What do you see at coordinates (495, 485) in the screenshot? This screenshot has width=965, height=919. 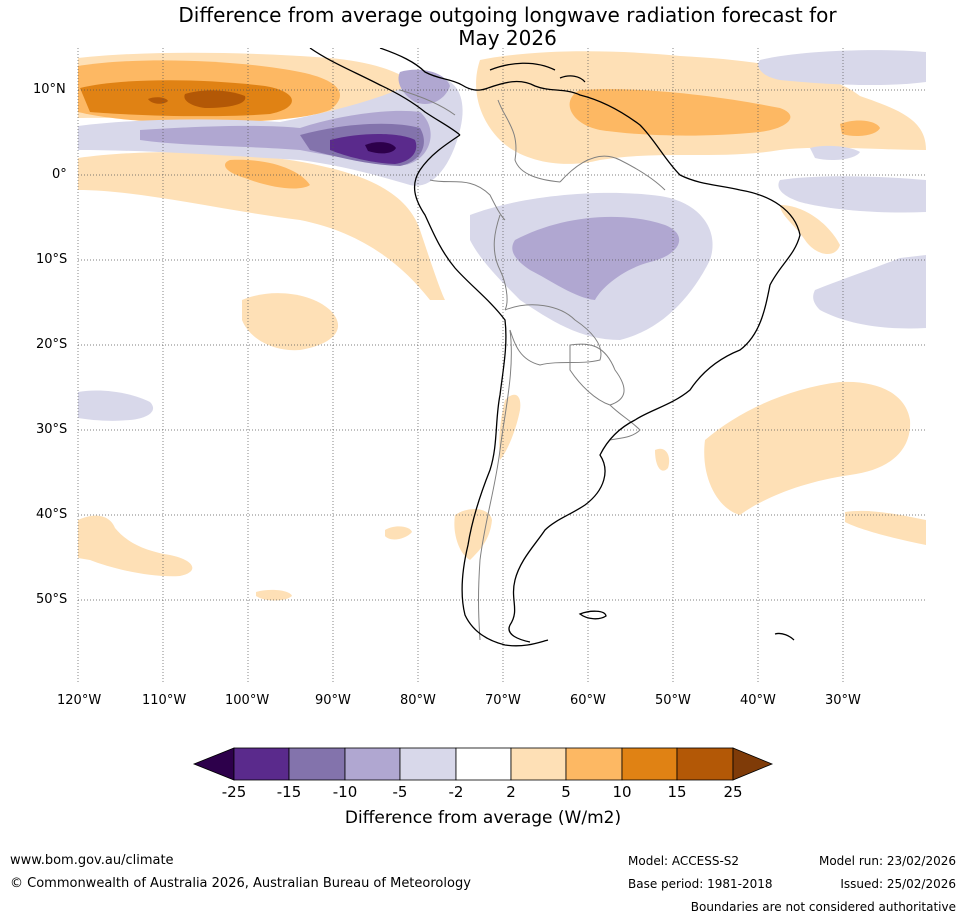 I see `boundary-argentina-chile` at bounding box center [495, 485].